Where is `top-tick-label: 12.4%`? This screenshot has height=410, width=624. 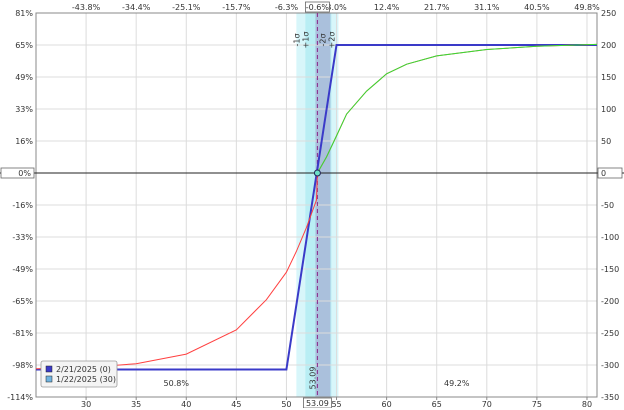 top-tick-label: 12.4% is located at coordinates (387, 7).